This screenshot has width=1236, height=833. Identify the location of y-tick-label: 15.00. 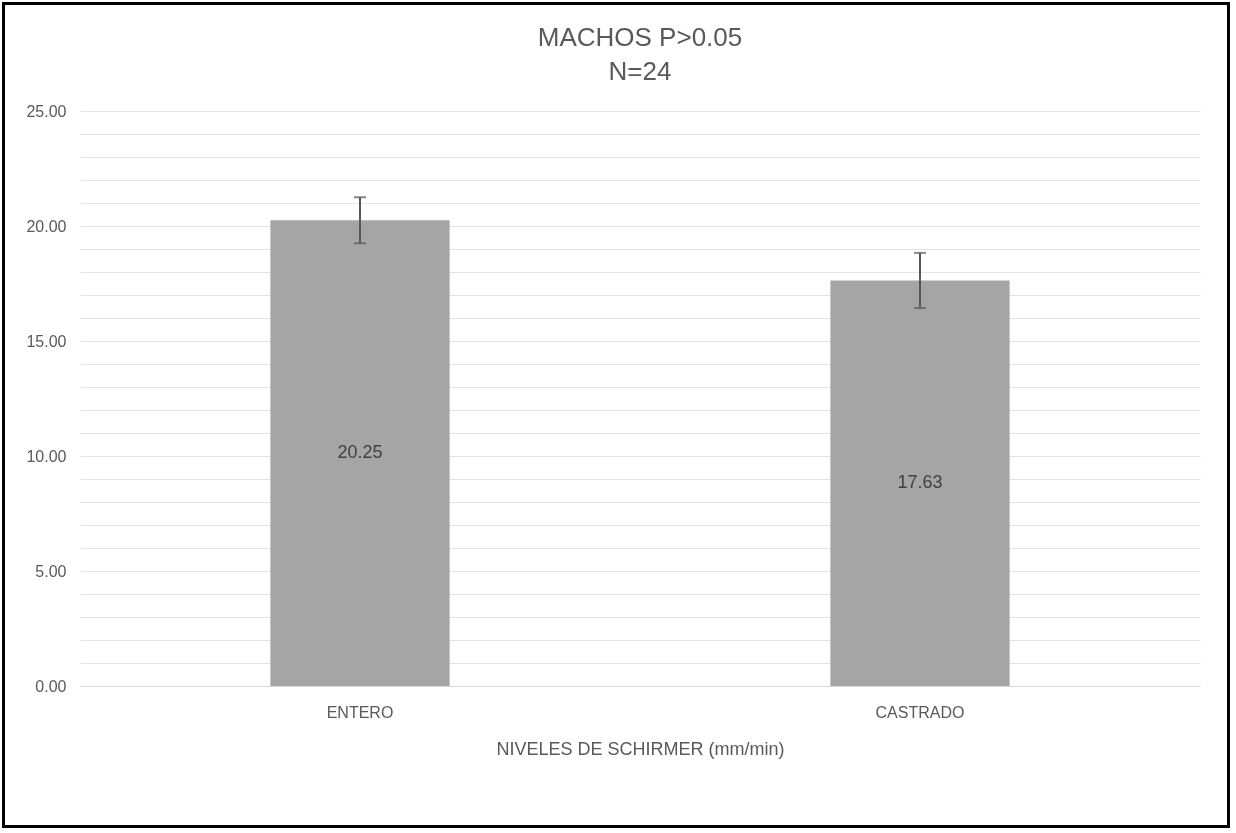
(46, 341).